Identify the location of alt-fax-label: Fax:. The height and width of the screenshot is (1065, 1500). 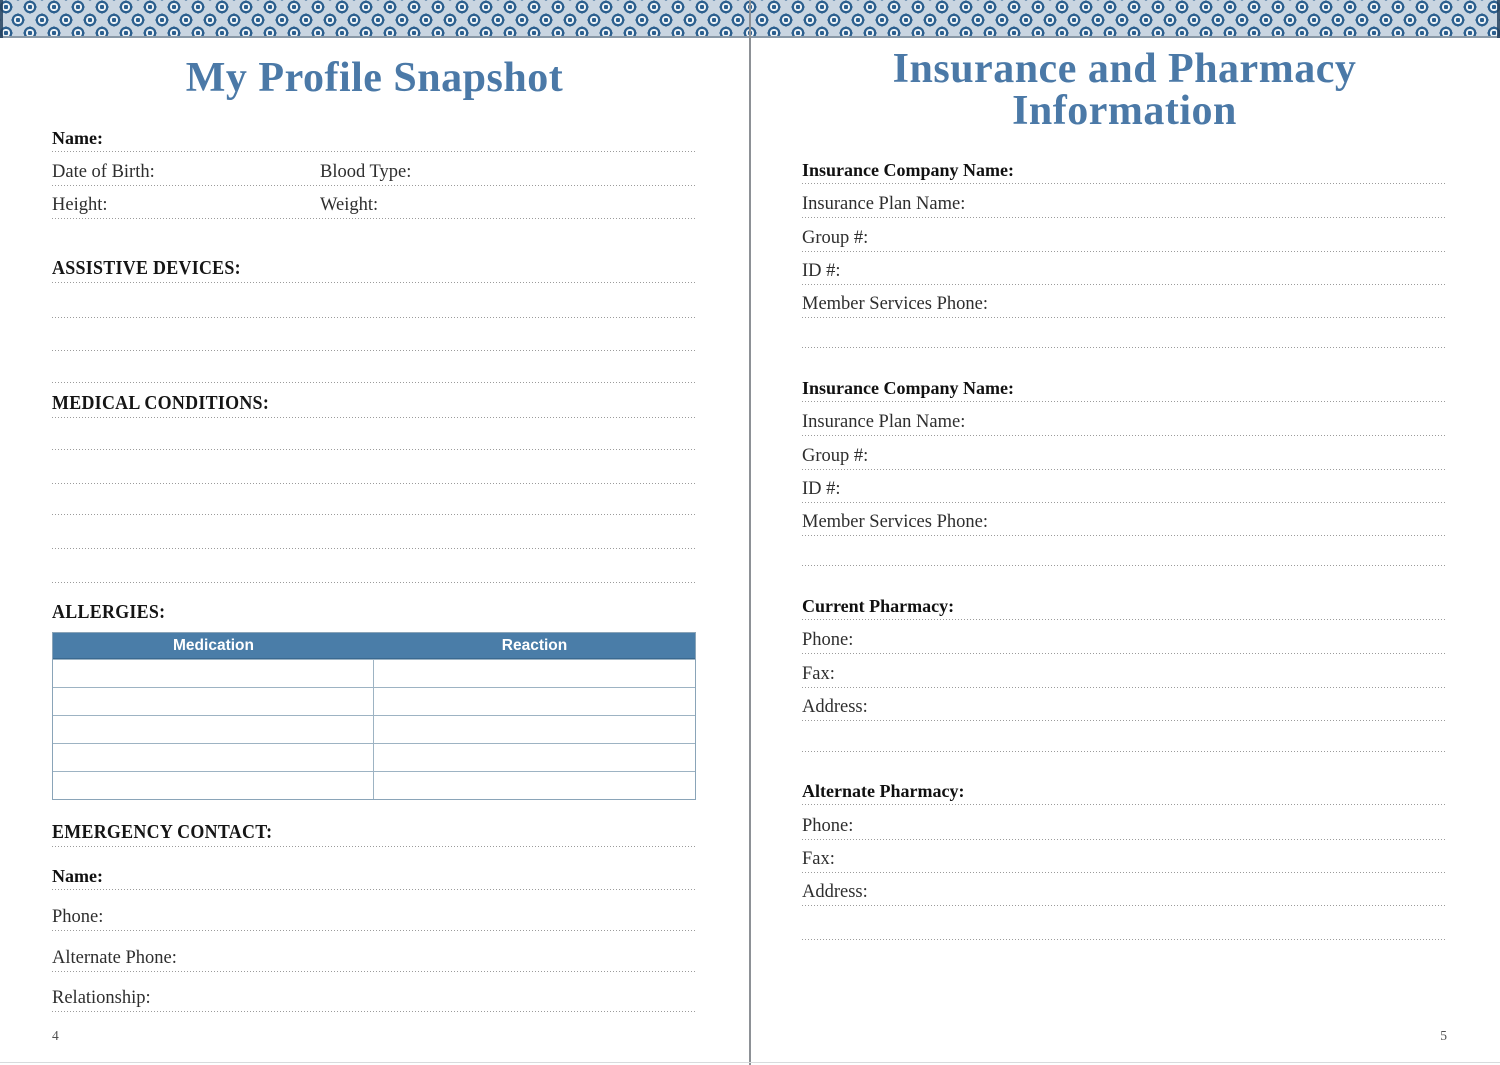
(818, 859).